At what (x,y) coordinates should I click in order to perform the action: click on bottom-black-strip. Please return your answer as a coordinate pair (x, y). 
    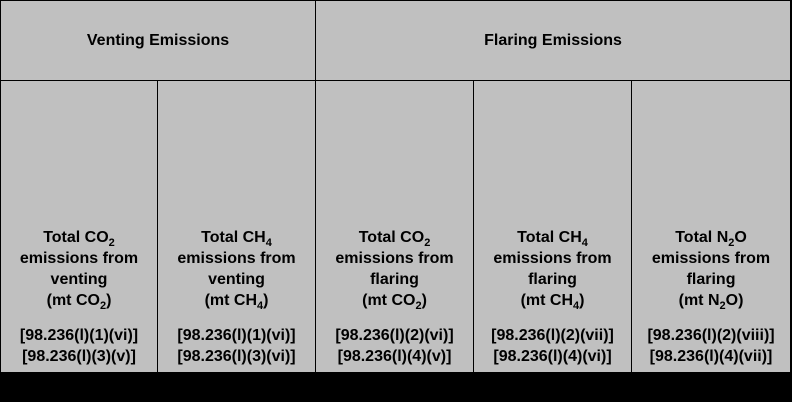
    Looking at the image, I should click on (396, 387).